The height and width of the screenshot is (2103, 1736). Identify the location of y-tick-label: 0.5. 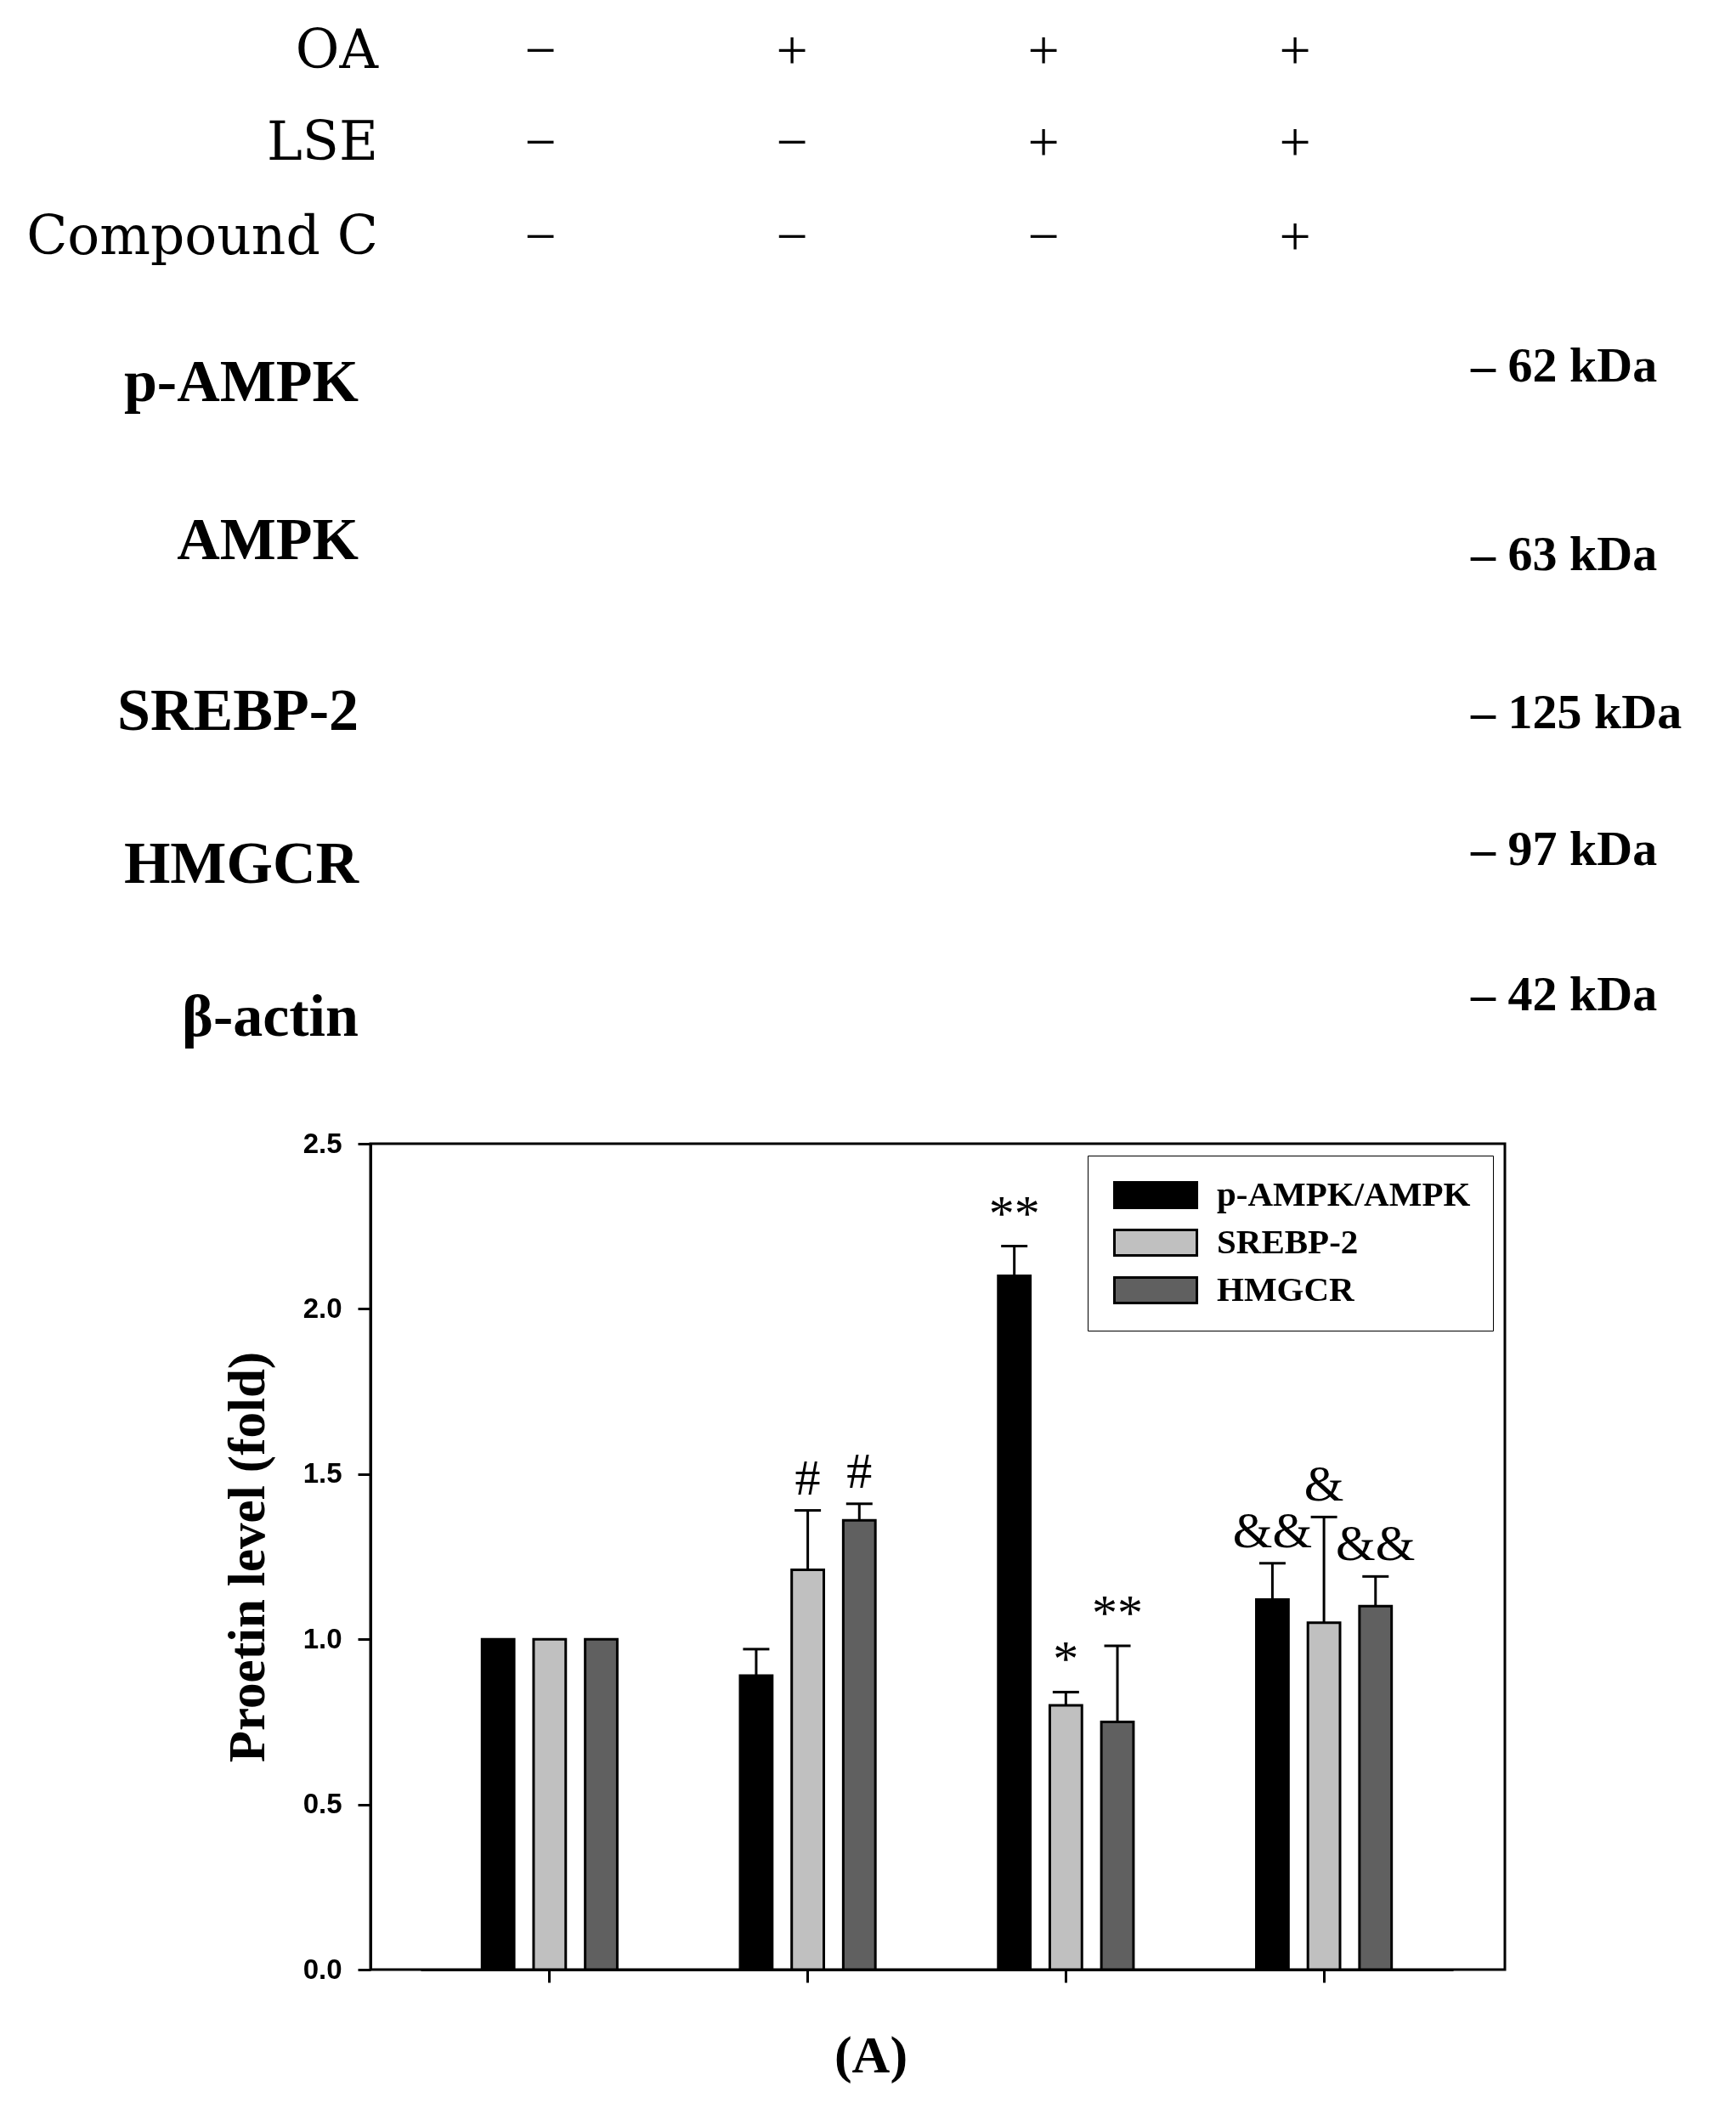
(322, 1804).